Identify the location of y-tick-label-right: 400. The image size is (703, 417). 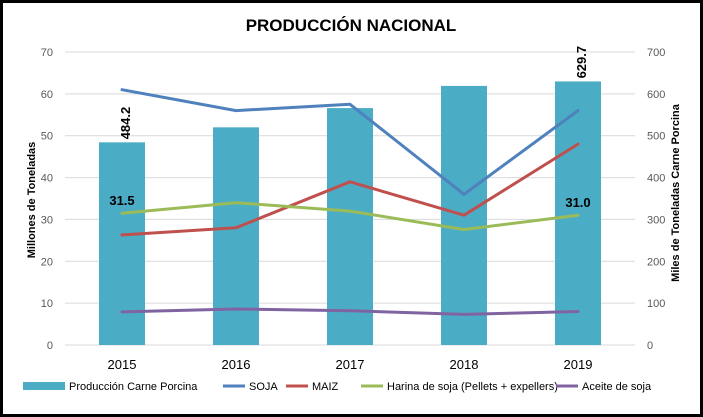
(656, 179).